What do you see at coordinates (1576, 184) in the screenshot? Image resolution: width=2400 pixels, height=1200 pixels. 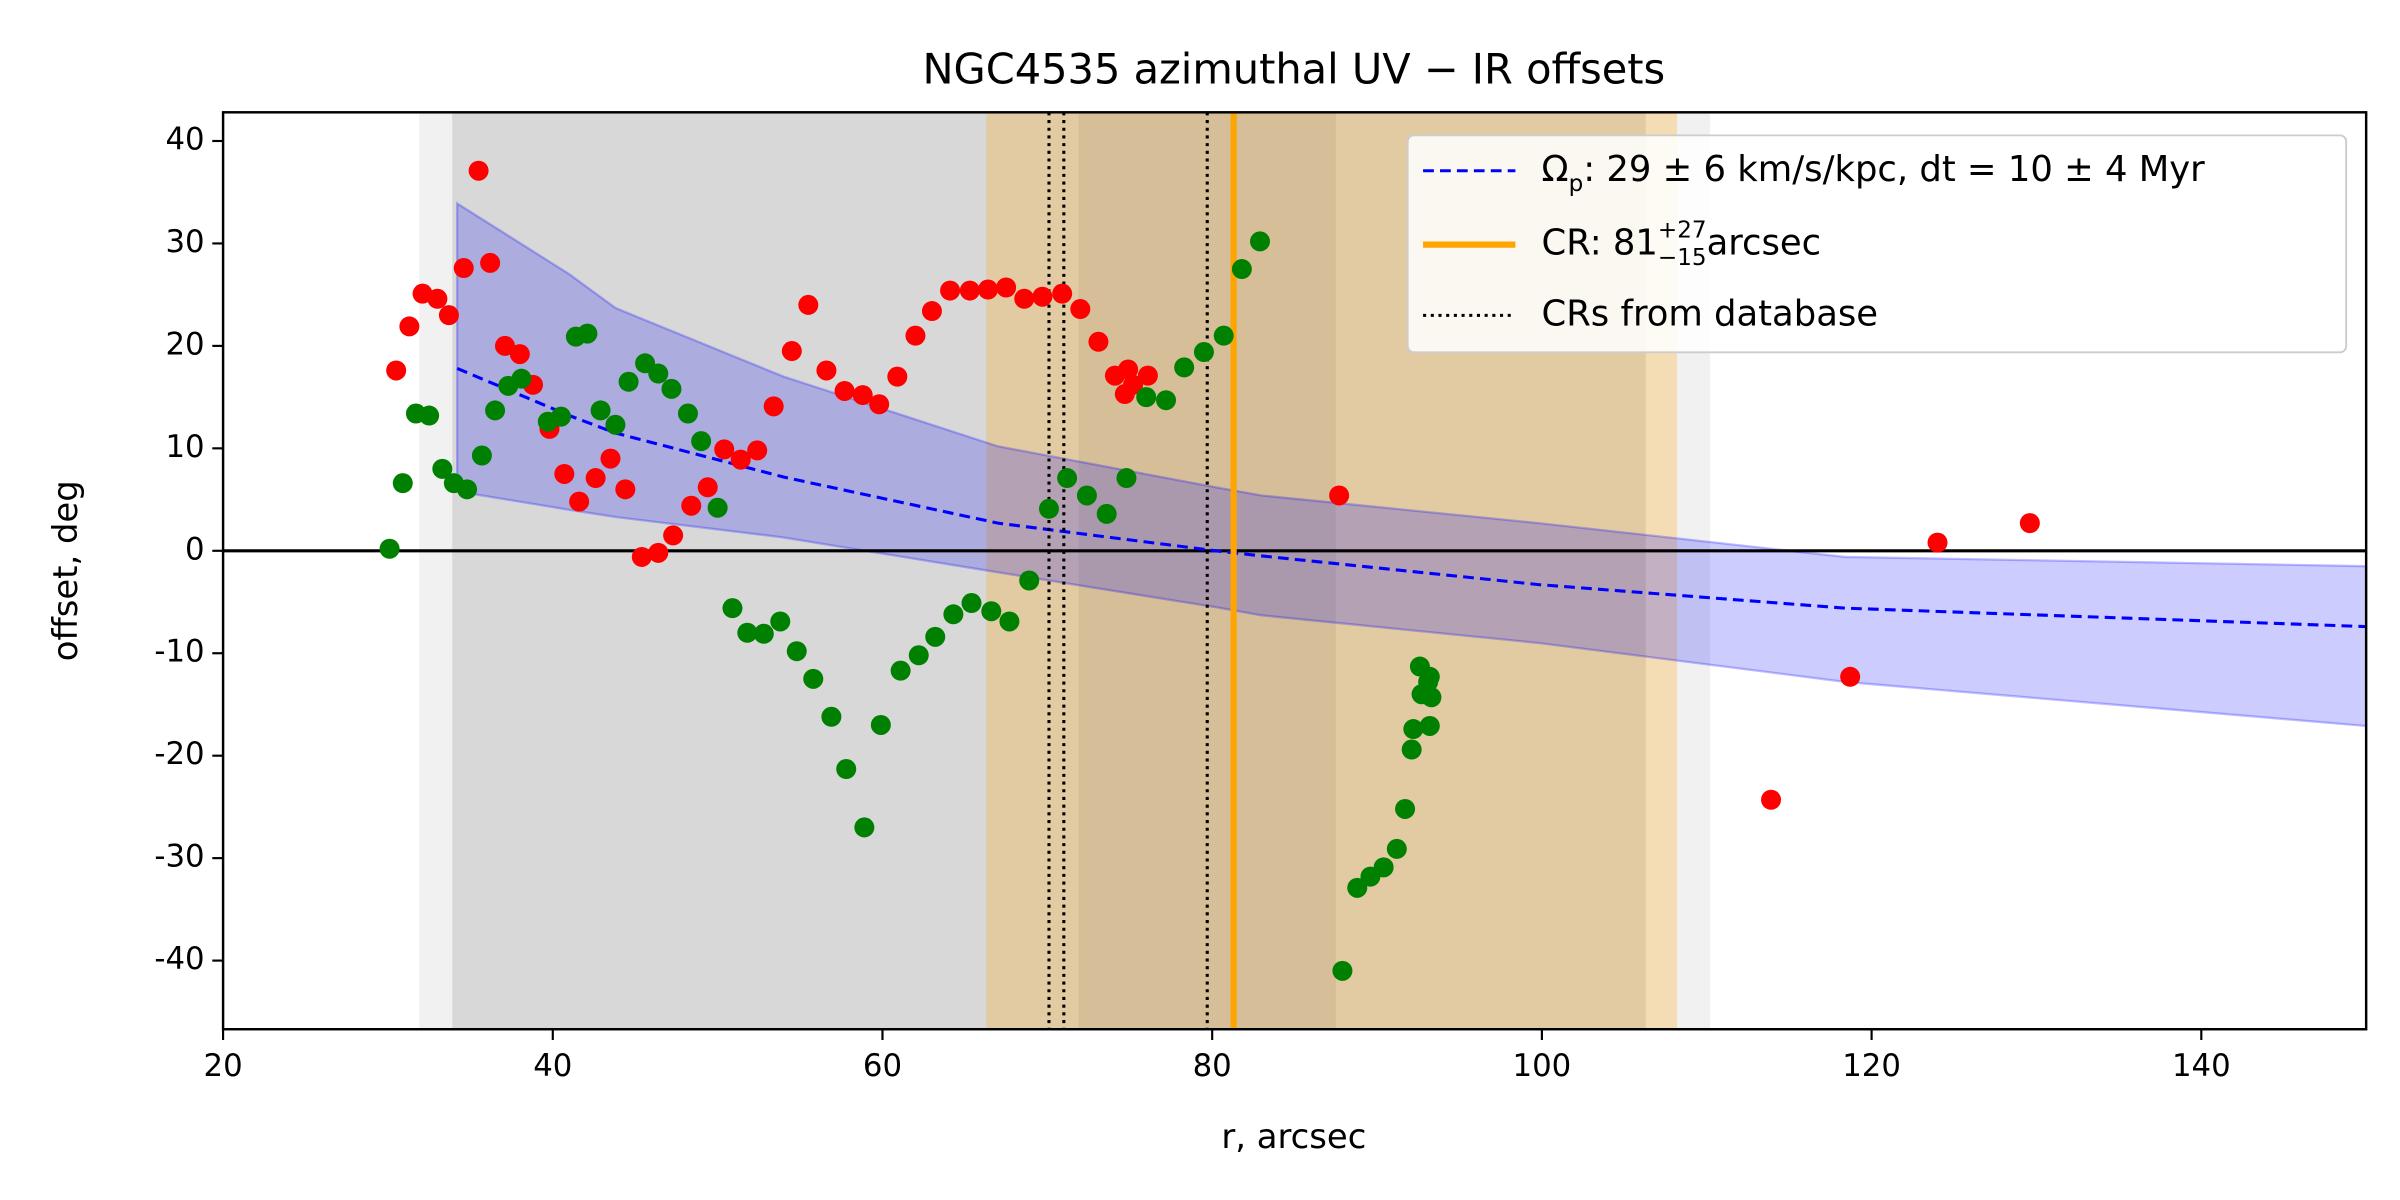 I see `legend-label: p` at bounding box center [1576, 184].